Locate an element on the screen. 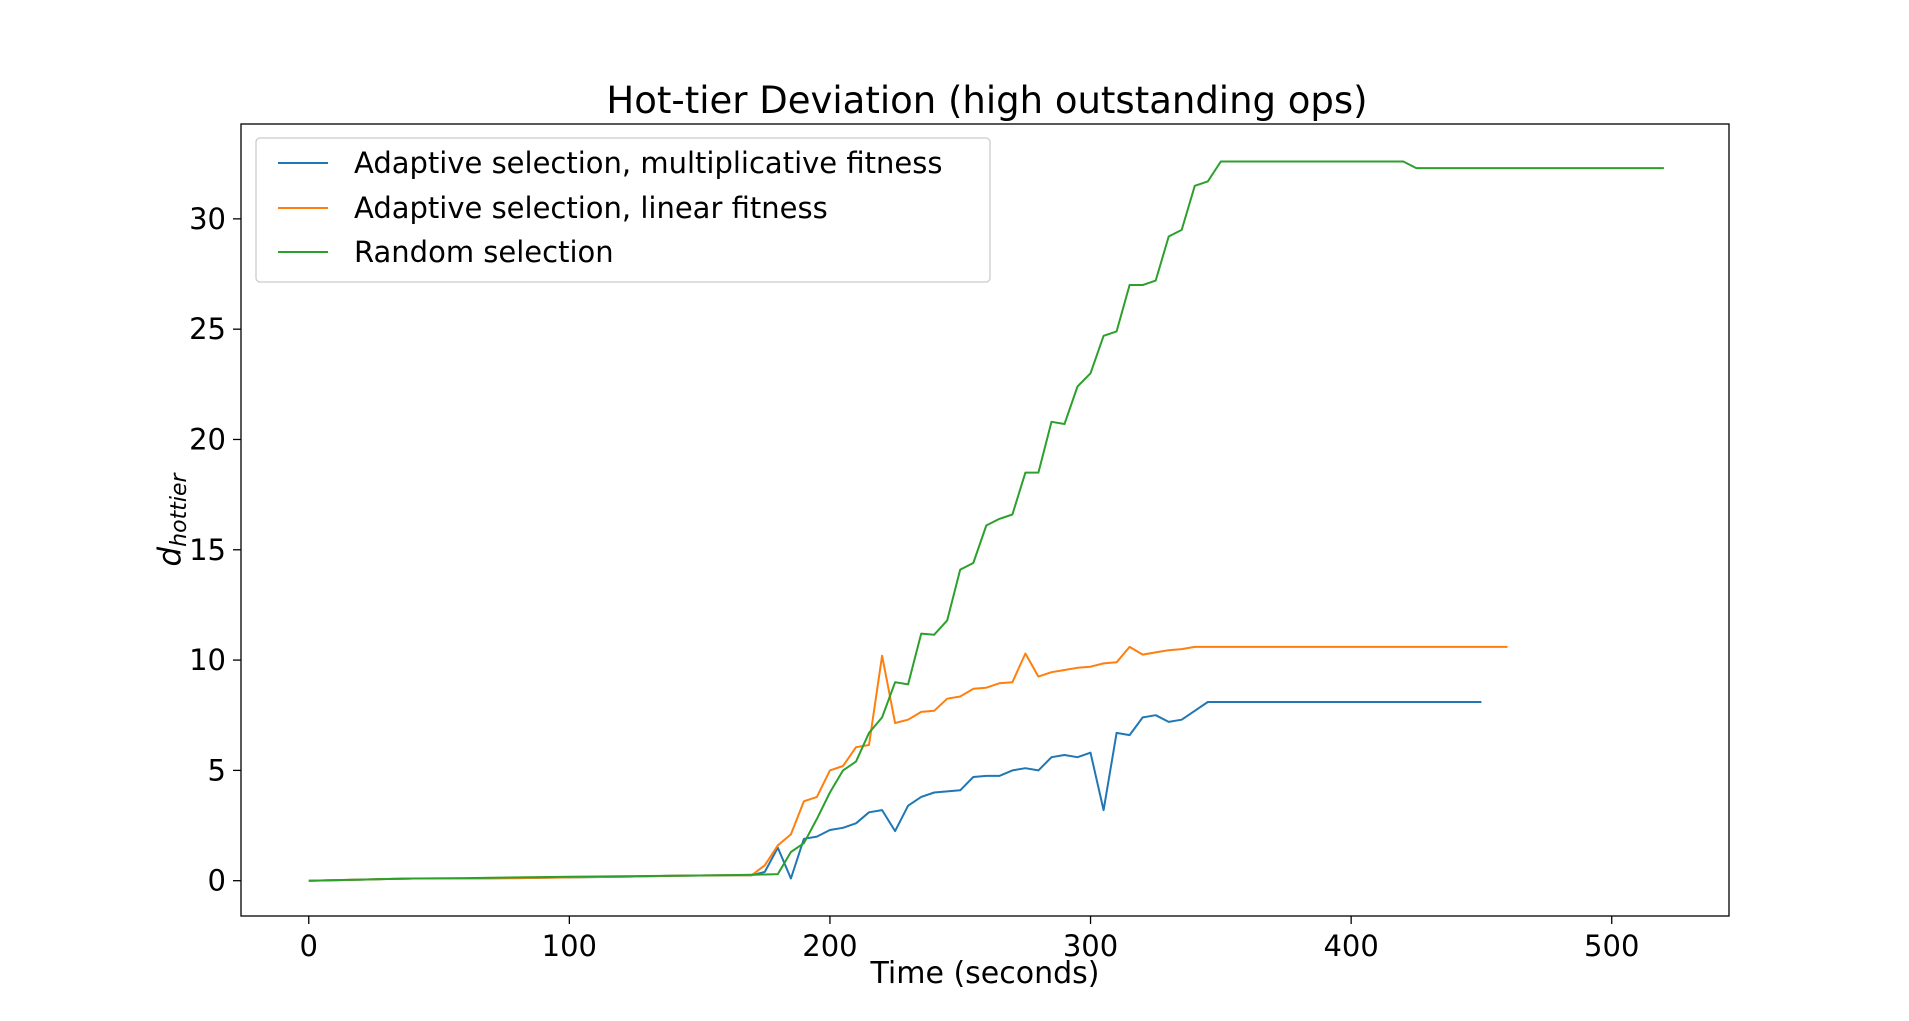  legend-box is located at coordinates (623, 210).